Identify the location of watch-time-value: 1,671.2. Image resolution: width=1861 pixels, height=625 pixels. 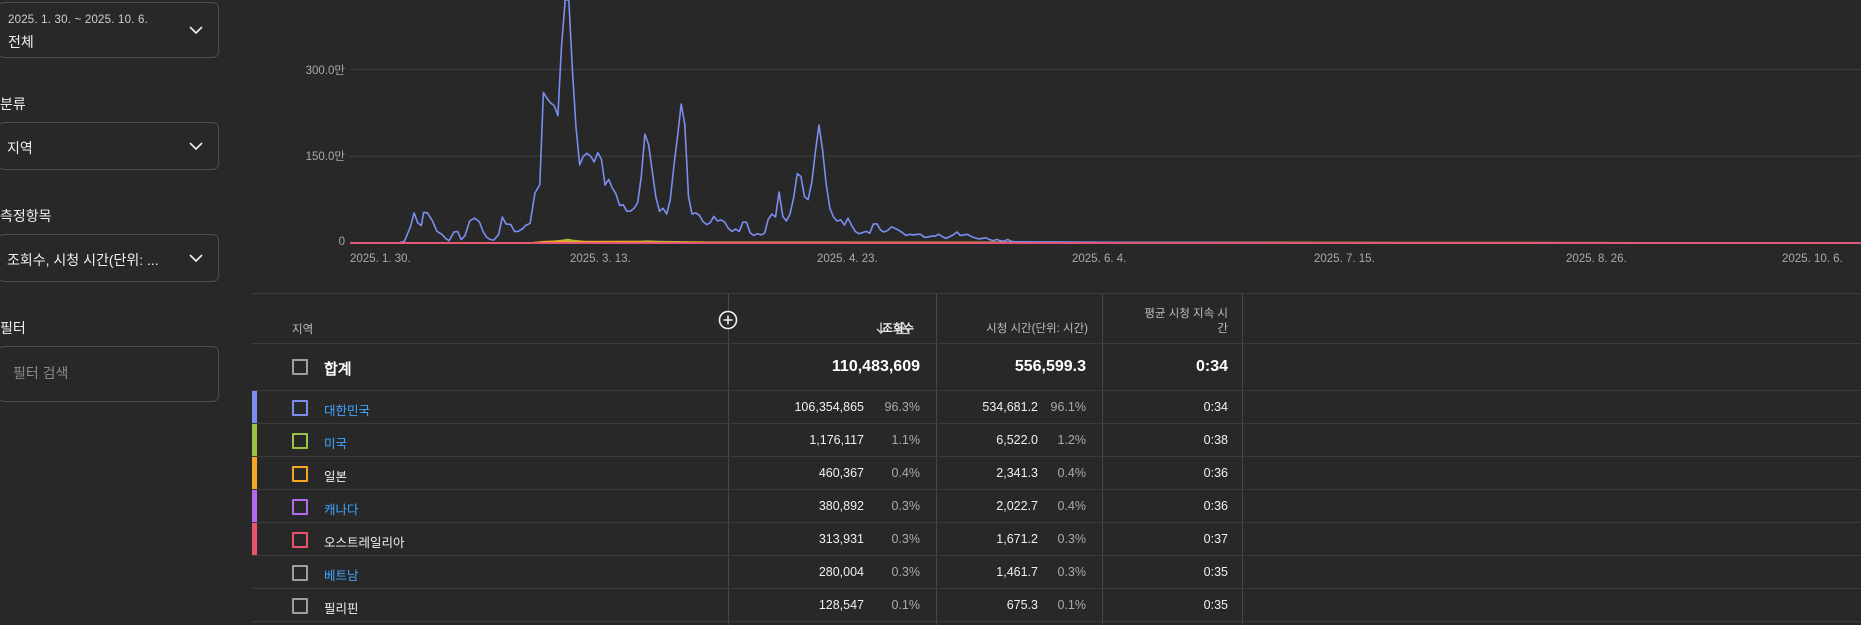
(1017, 539).